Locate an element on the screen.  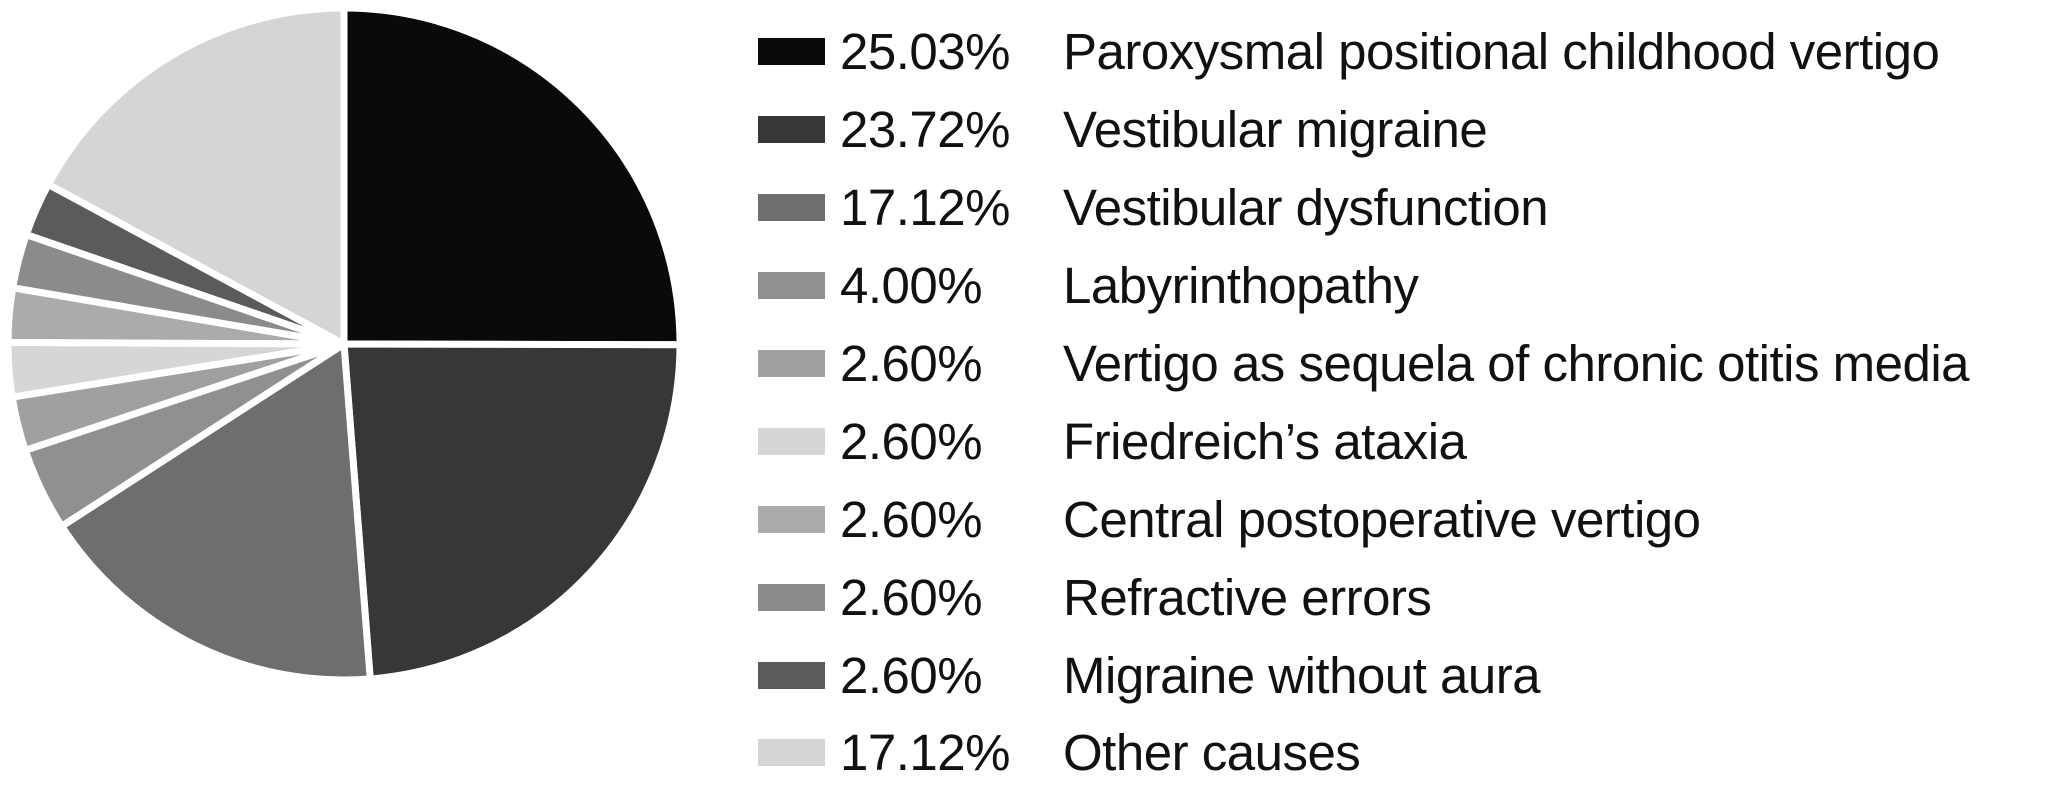
legend-item: 2.60% Central postoperative vertigo is located at coordinates (1363, 519).